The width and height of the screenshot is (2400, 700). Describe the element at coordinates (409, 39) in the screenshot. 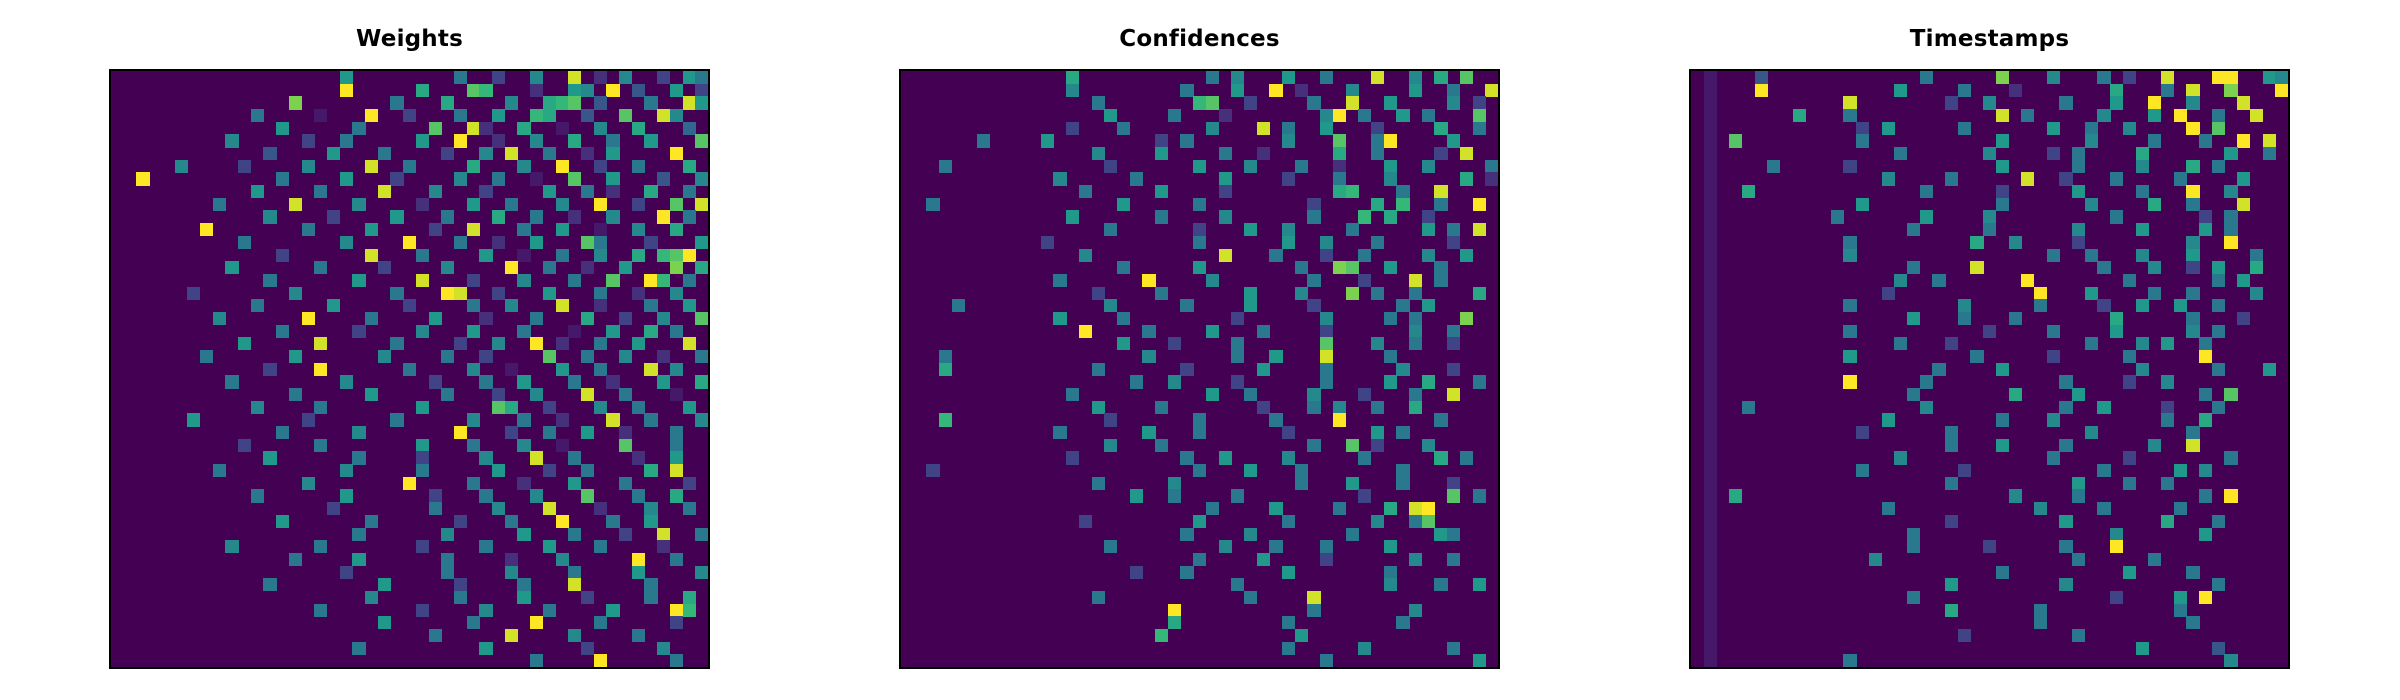

I see `panel-title-weights: Weights` at that location.